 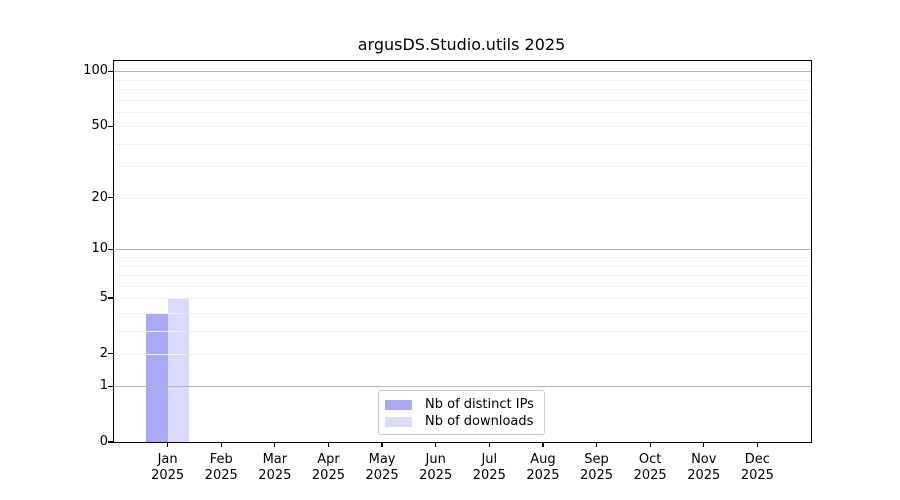 What do you see at coordinates (275, 459) in the screenshot?
I see `x-tick-label-line: Mar` at bounding box center [275, 459].